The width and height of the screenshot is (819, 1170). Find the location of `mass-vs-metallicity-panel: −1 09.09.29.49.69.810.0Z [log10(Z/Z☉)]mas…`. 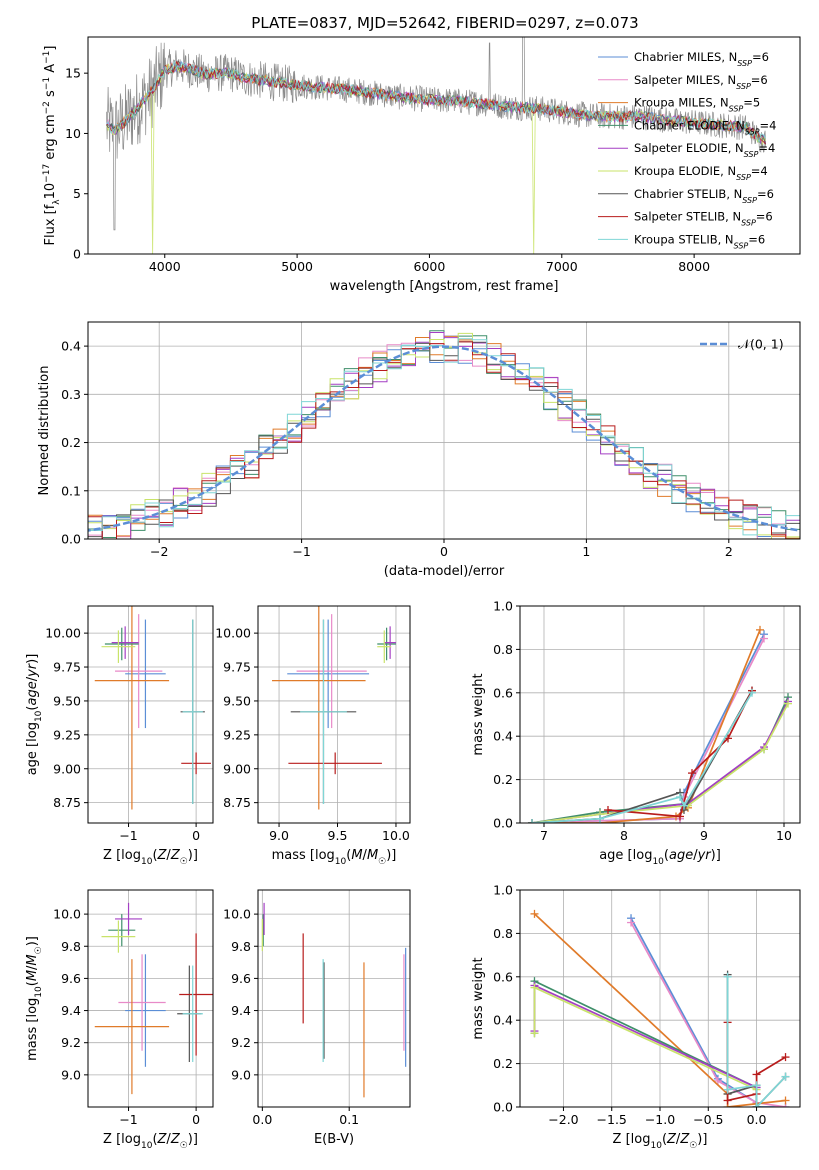

mass-vs-metallicity-panel: −1 09.09.29.49.69.810.0Z [log10(Z/Z☉)]mas… is located at coordinates (119, 1020).